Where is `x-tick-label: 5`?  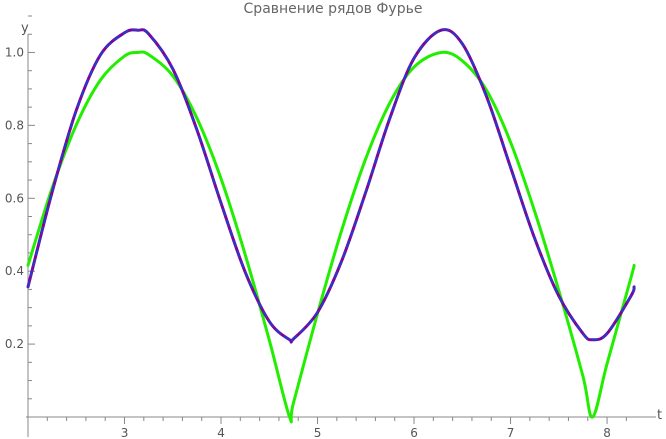 x-tick-label: 5 is located at coordinates (318, 432).